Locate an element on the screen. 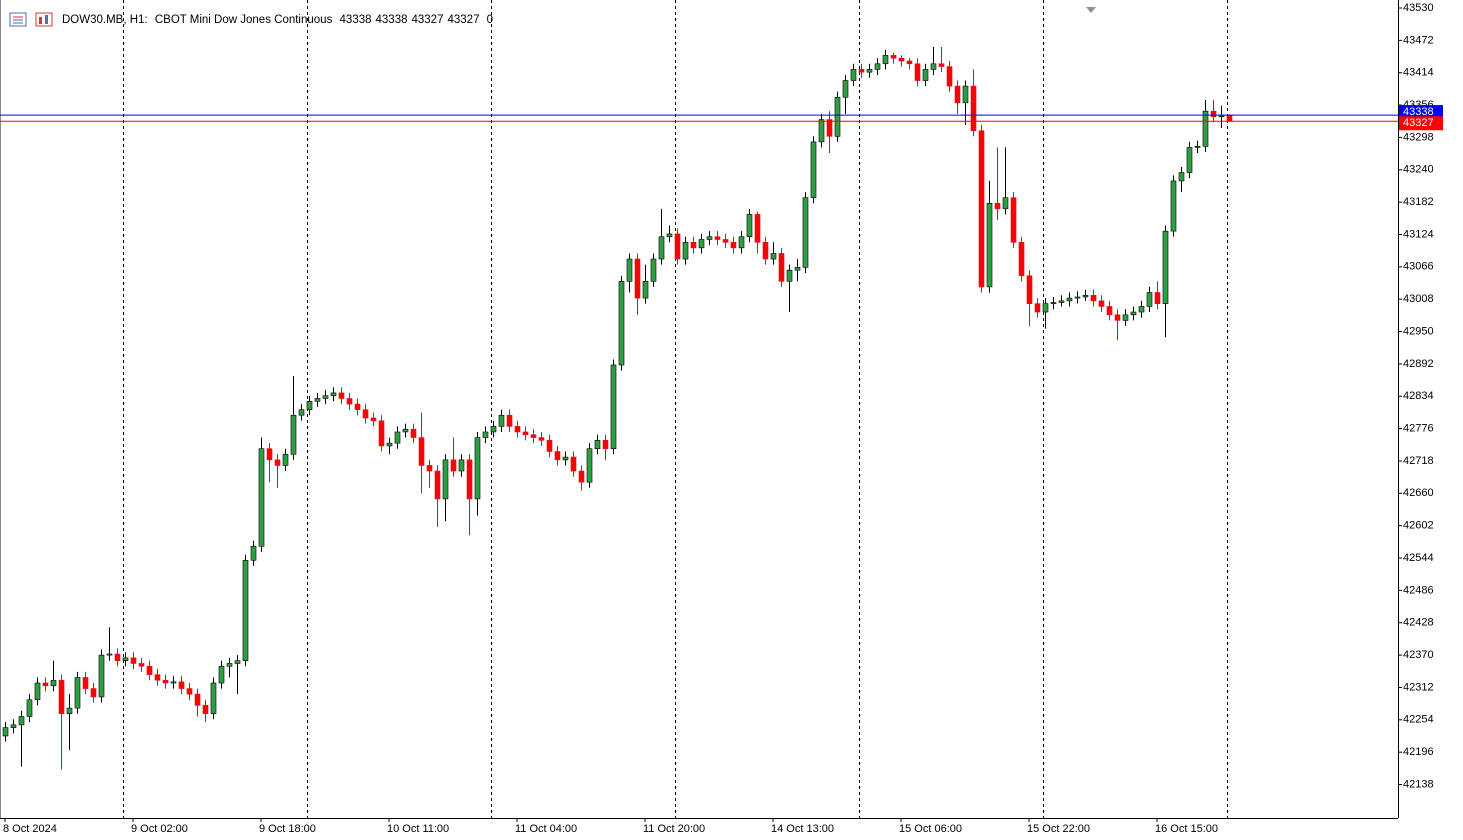  y-tick-label: 42544 is located at coordinates (1418, 558).